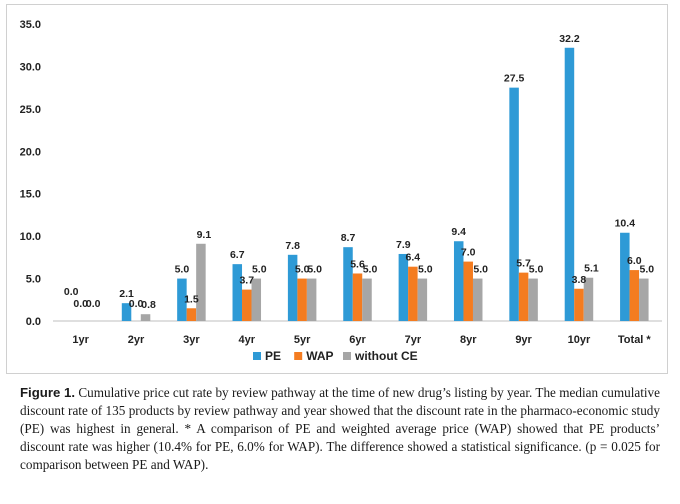 The height and width of the screenshot is (504, 680). I want to click on data-label: 9.4, so click(458, 232).